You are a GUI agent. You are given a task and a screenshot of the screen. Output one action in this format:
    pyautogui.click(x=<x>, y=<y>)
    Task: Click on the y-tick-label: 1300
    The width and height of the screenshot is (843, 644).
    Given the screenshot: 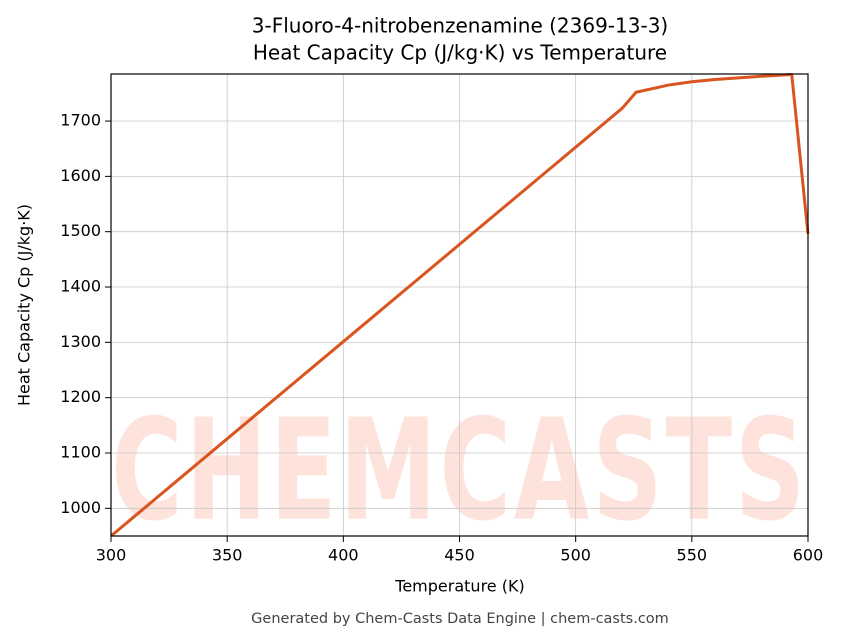 What is the action you would take?
    pyautogui.click(x=80, y=341)
    